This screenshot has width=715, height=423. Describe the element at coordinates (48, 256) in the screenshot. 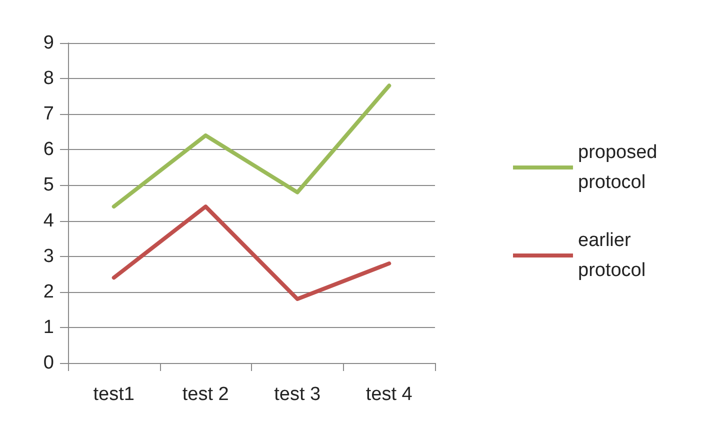

I see `y-tick-label: 3` at that location.